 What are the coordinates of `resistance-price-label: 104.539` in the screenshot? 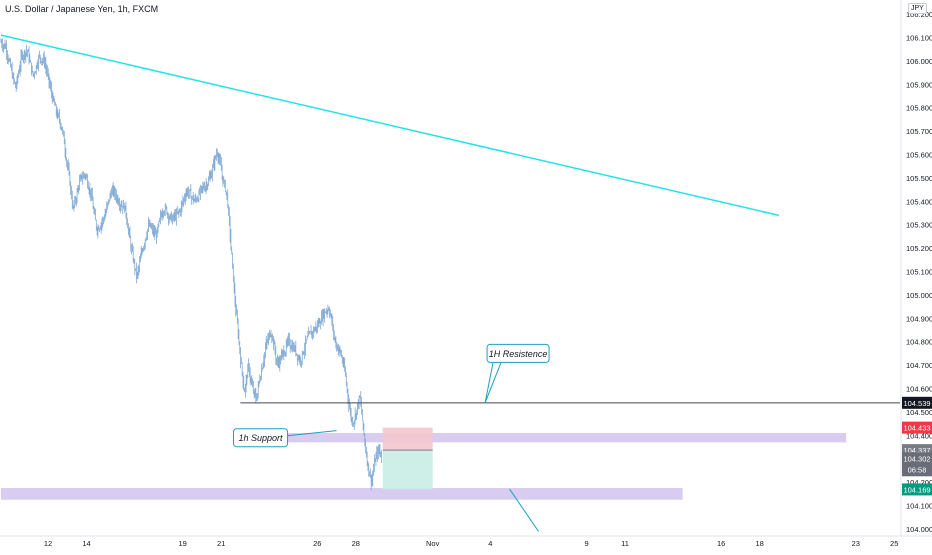 It's located at (916, 403).